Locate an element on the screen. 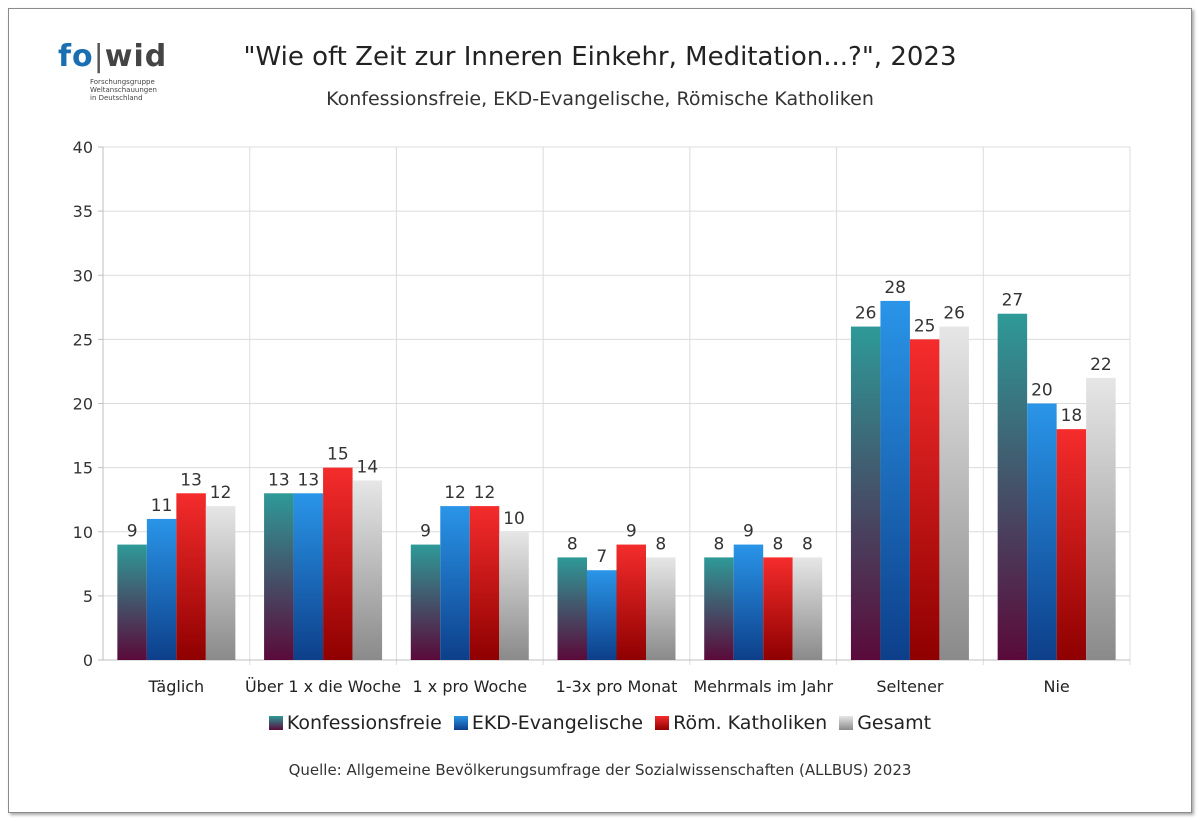 The width and height of the screenshot is (1200, 821). legend-item: Röm. Katholiken is located at coordinates (741, 723).